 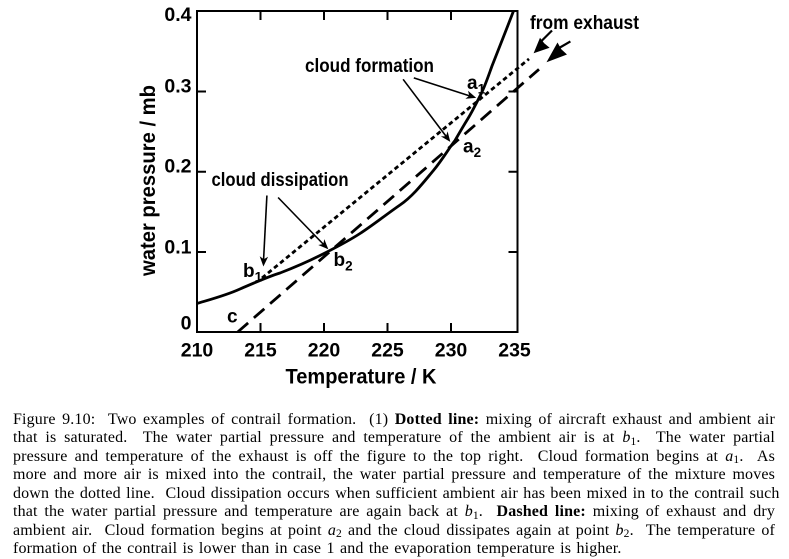 I want to click on svg-text: 210, so click(x=197, y=351).